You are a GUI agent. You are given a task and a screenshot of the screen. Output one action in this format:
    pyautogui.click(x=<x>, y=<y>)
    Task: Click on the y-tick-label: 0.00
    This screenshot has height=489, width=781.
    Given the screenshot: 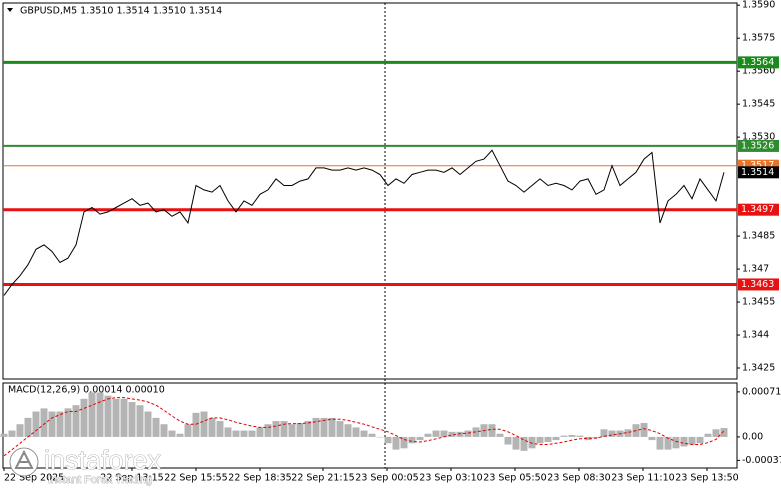 What is the action you would take?
    pyautogui.click(x=752, y=436)
    